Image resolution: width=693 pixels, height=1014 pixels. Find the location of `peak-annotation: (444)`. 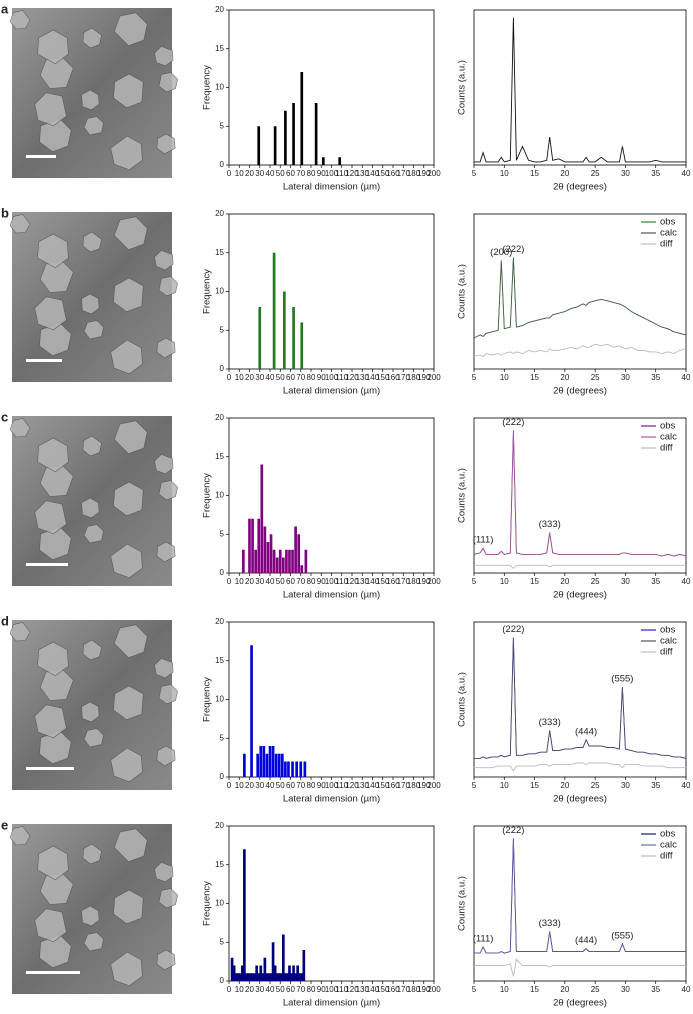

peak-annotation: (444) is located at coordinates (586, 940).